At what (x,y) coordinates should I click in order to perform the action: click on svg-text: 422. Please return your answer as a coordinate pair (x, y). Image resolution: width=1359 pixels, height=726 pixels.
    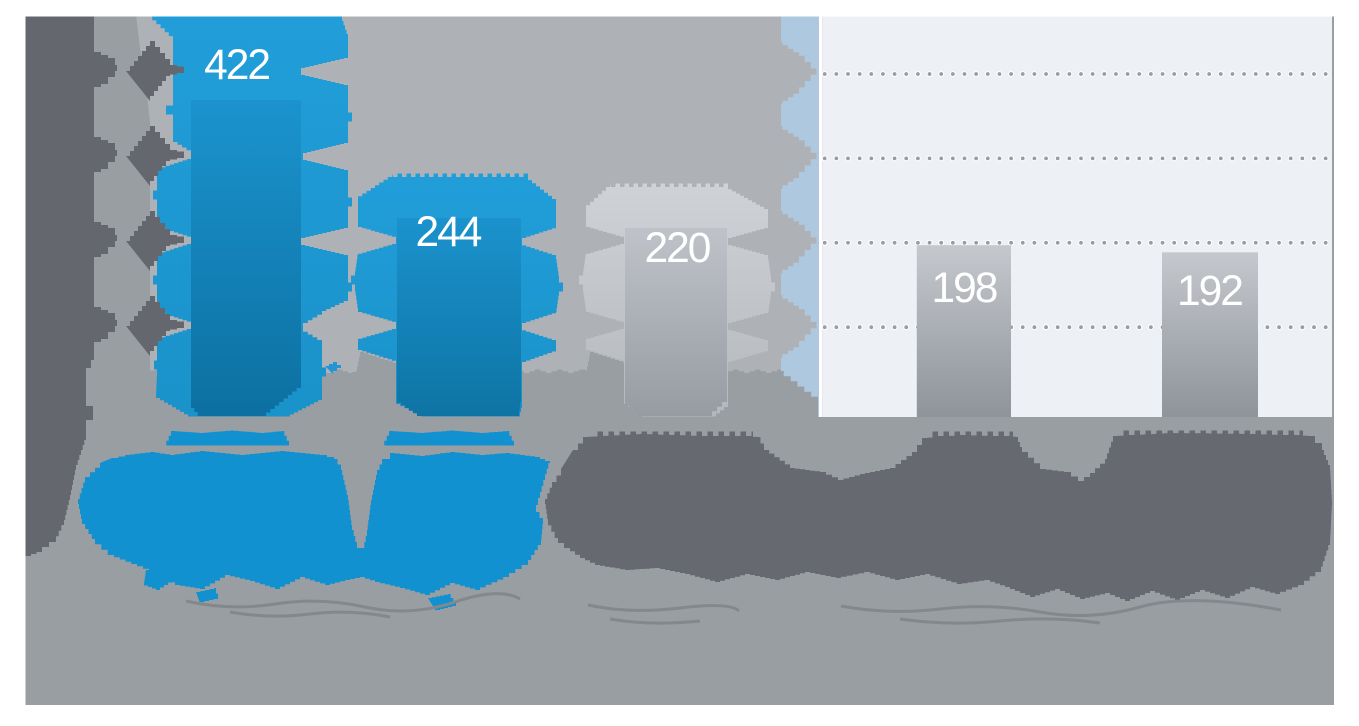
    Looking at the image, I should click on (236, 65).